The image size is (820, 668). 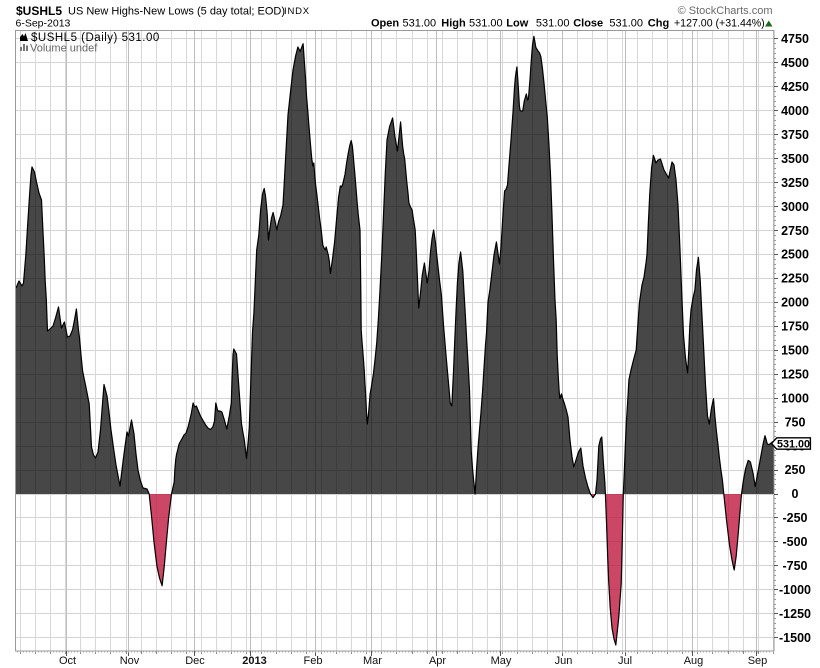 What do you see at coordinates (795, 63) in the screenshot?
I see `svg-text: 4500` at bounding box center [795, 63].